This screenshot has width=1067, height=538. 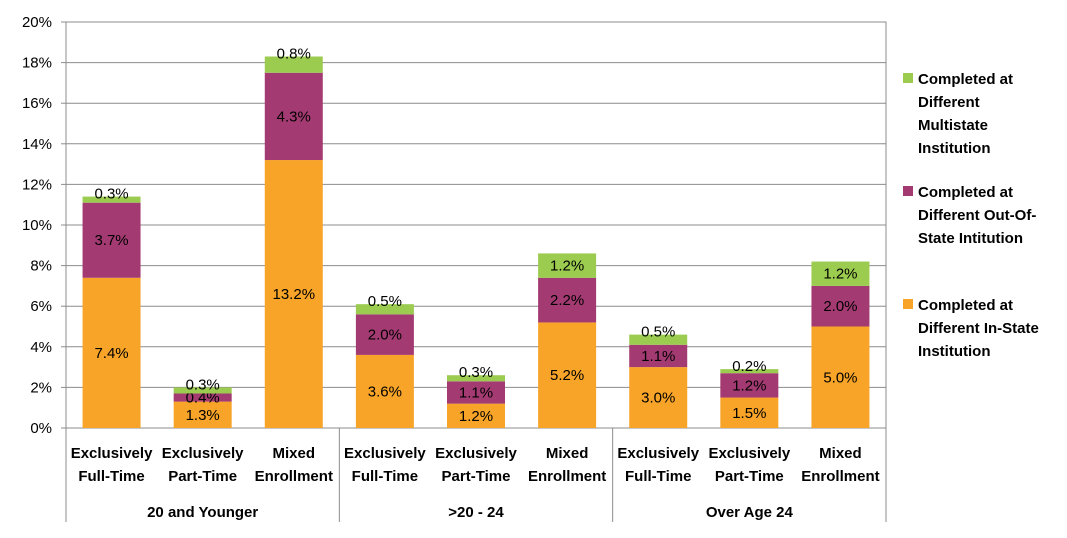 I want to click on data-label: 3.0%, so click(x=658, y=398).